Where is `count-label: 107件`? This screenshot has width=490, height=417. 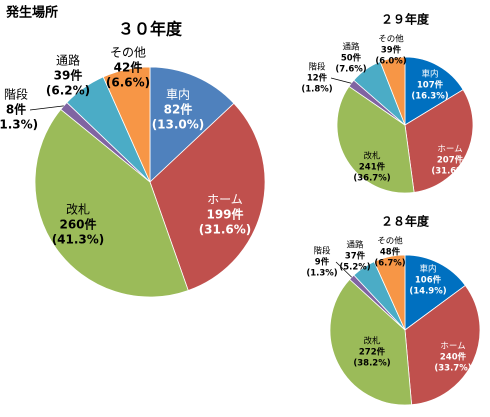 count-label: 107件 is located at coordinates (430, 85).